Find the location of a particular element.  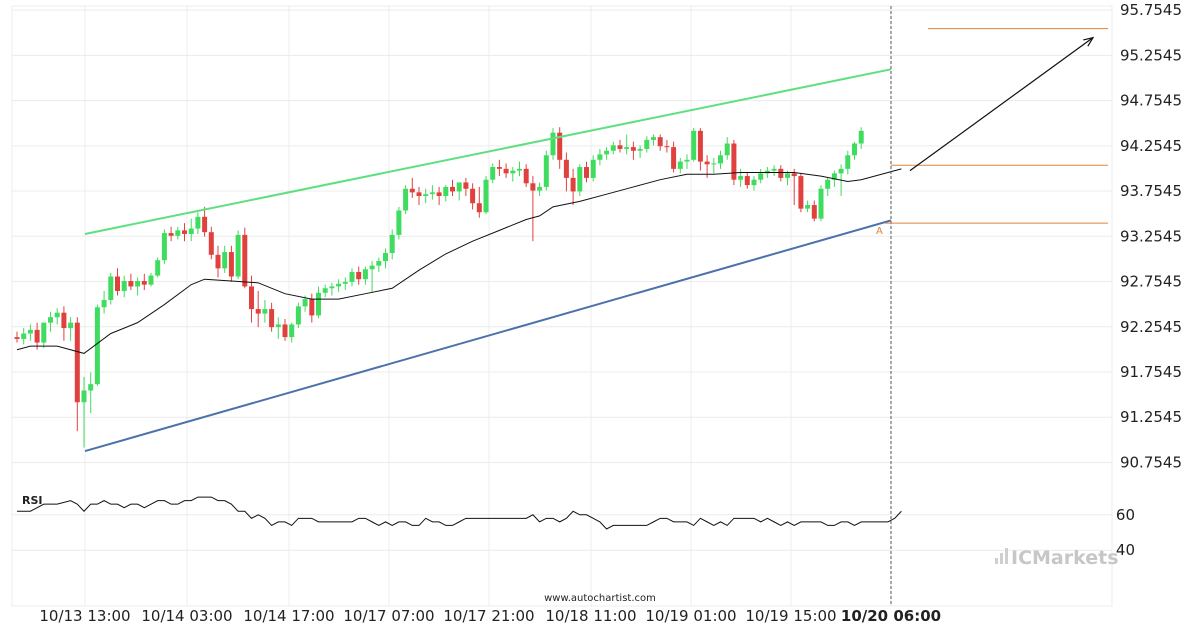

price-tick-label: 91.7545 is located at coordinates (1151, 372).